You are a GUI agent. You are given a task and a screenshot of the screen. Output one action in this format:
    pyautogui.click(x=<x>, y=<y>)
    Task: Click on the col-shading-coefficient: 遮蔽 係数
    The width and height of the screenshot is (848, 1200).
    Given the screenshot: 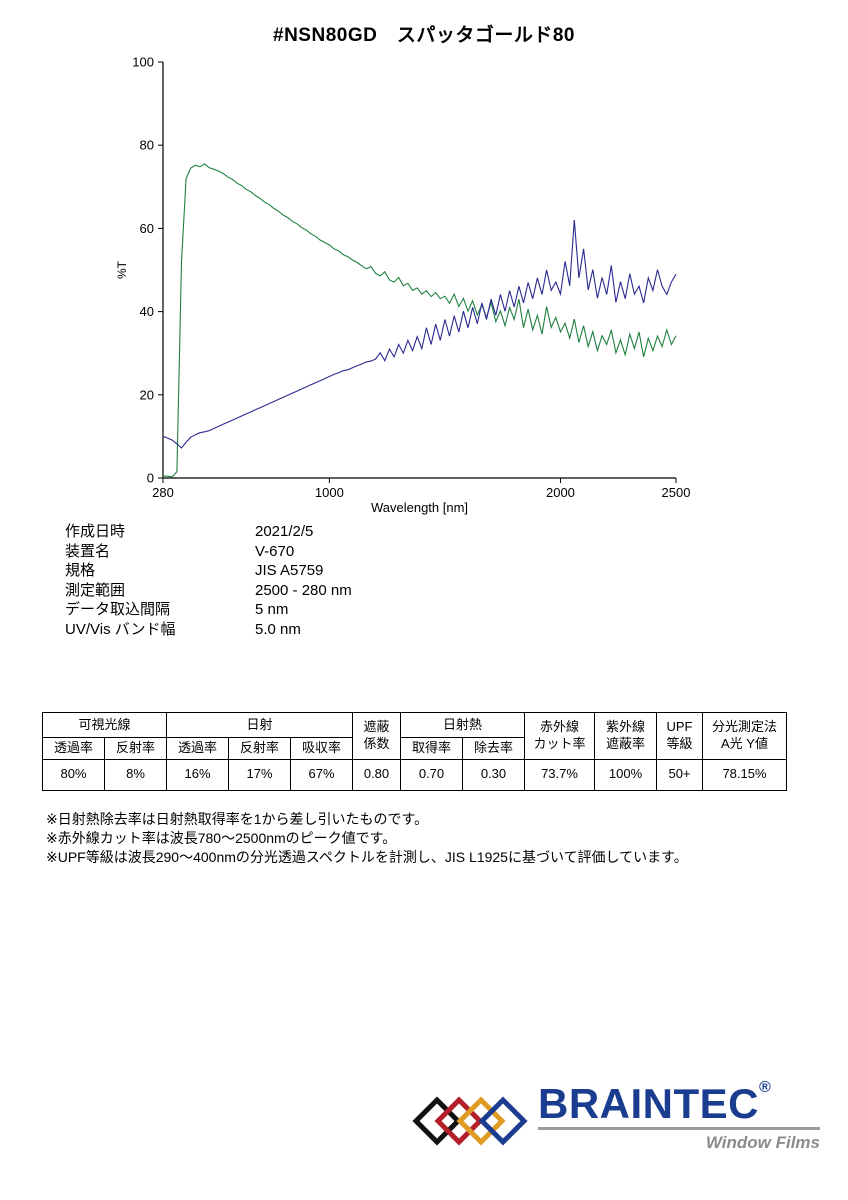 What is the action you would take?
    pyautogui.click(x=376, y=736)
    